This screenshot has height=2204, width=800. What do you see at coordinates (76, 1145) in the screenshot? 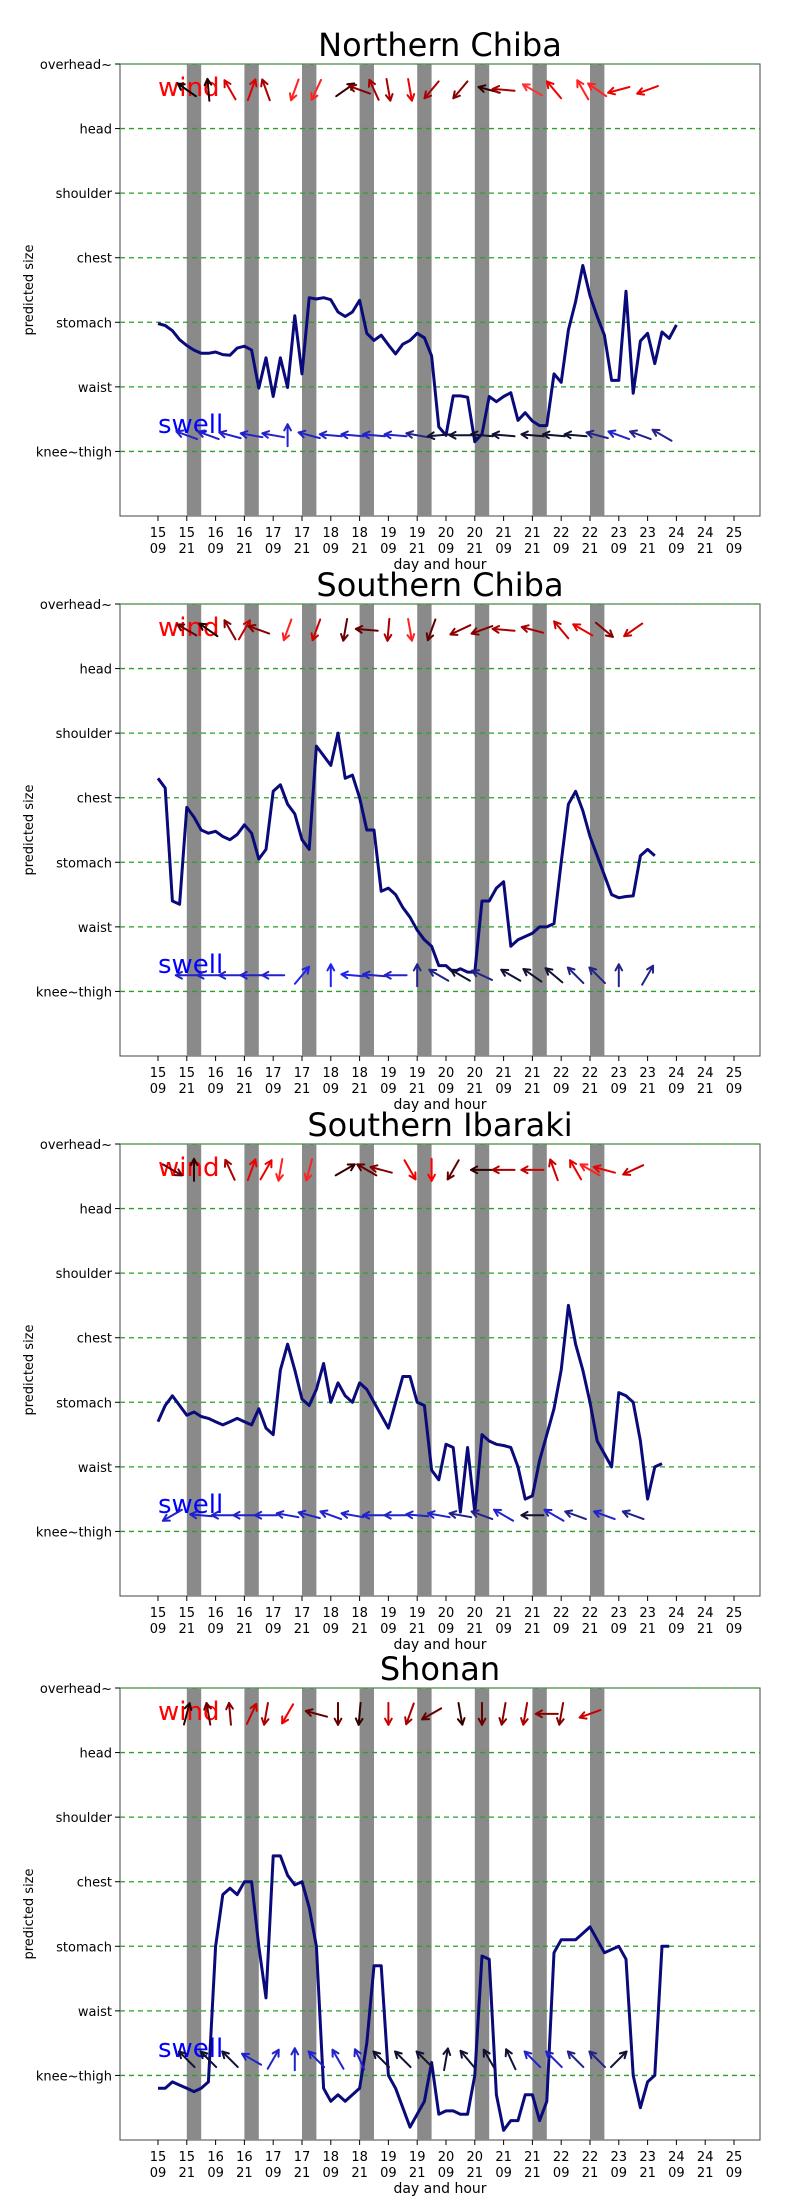
I see `y-tick-label: overhead~` at bounding box center [76, 1145].